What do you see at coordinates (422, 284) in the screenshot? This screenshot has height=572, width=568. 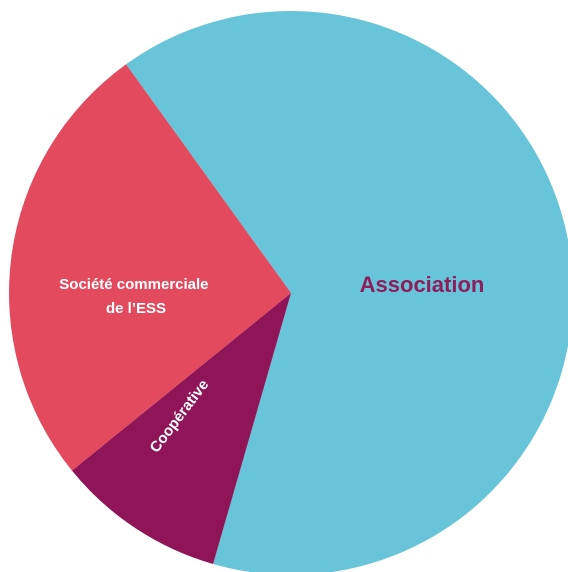 I see `slice-label-association: Association` at bounding box center [422, 284].